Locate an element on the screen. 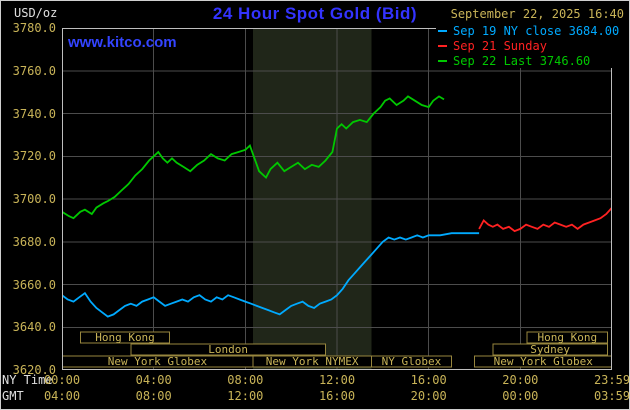 This screenshot has height=410, width=630. x-axis-ny-time-label: 23:59 is located at coordinates (611, 380).